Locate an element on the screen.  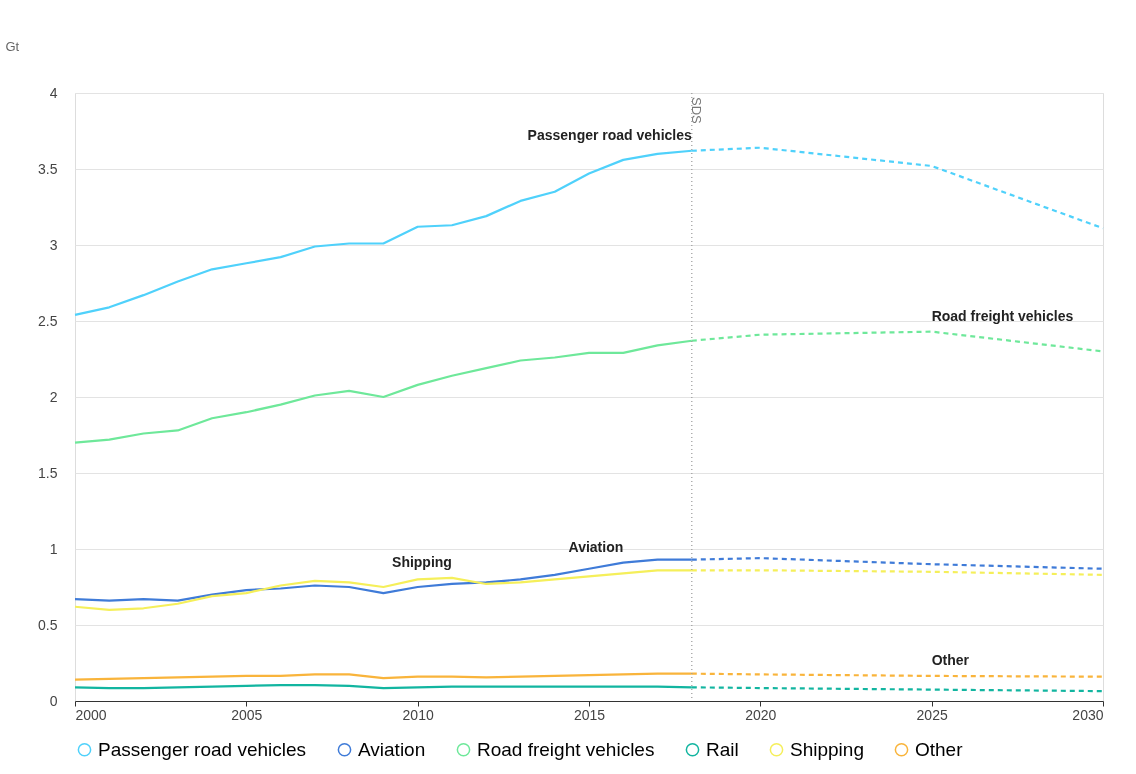
y-tick-label: 4 is located at coordinates (53, 92).